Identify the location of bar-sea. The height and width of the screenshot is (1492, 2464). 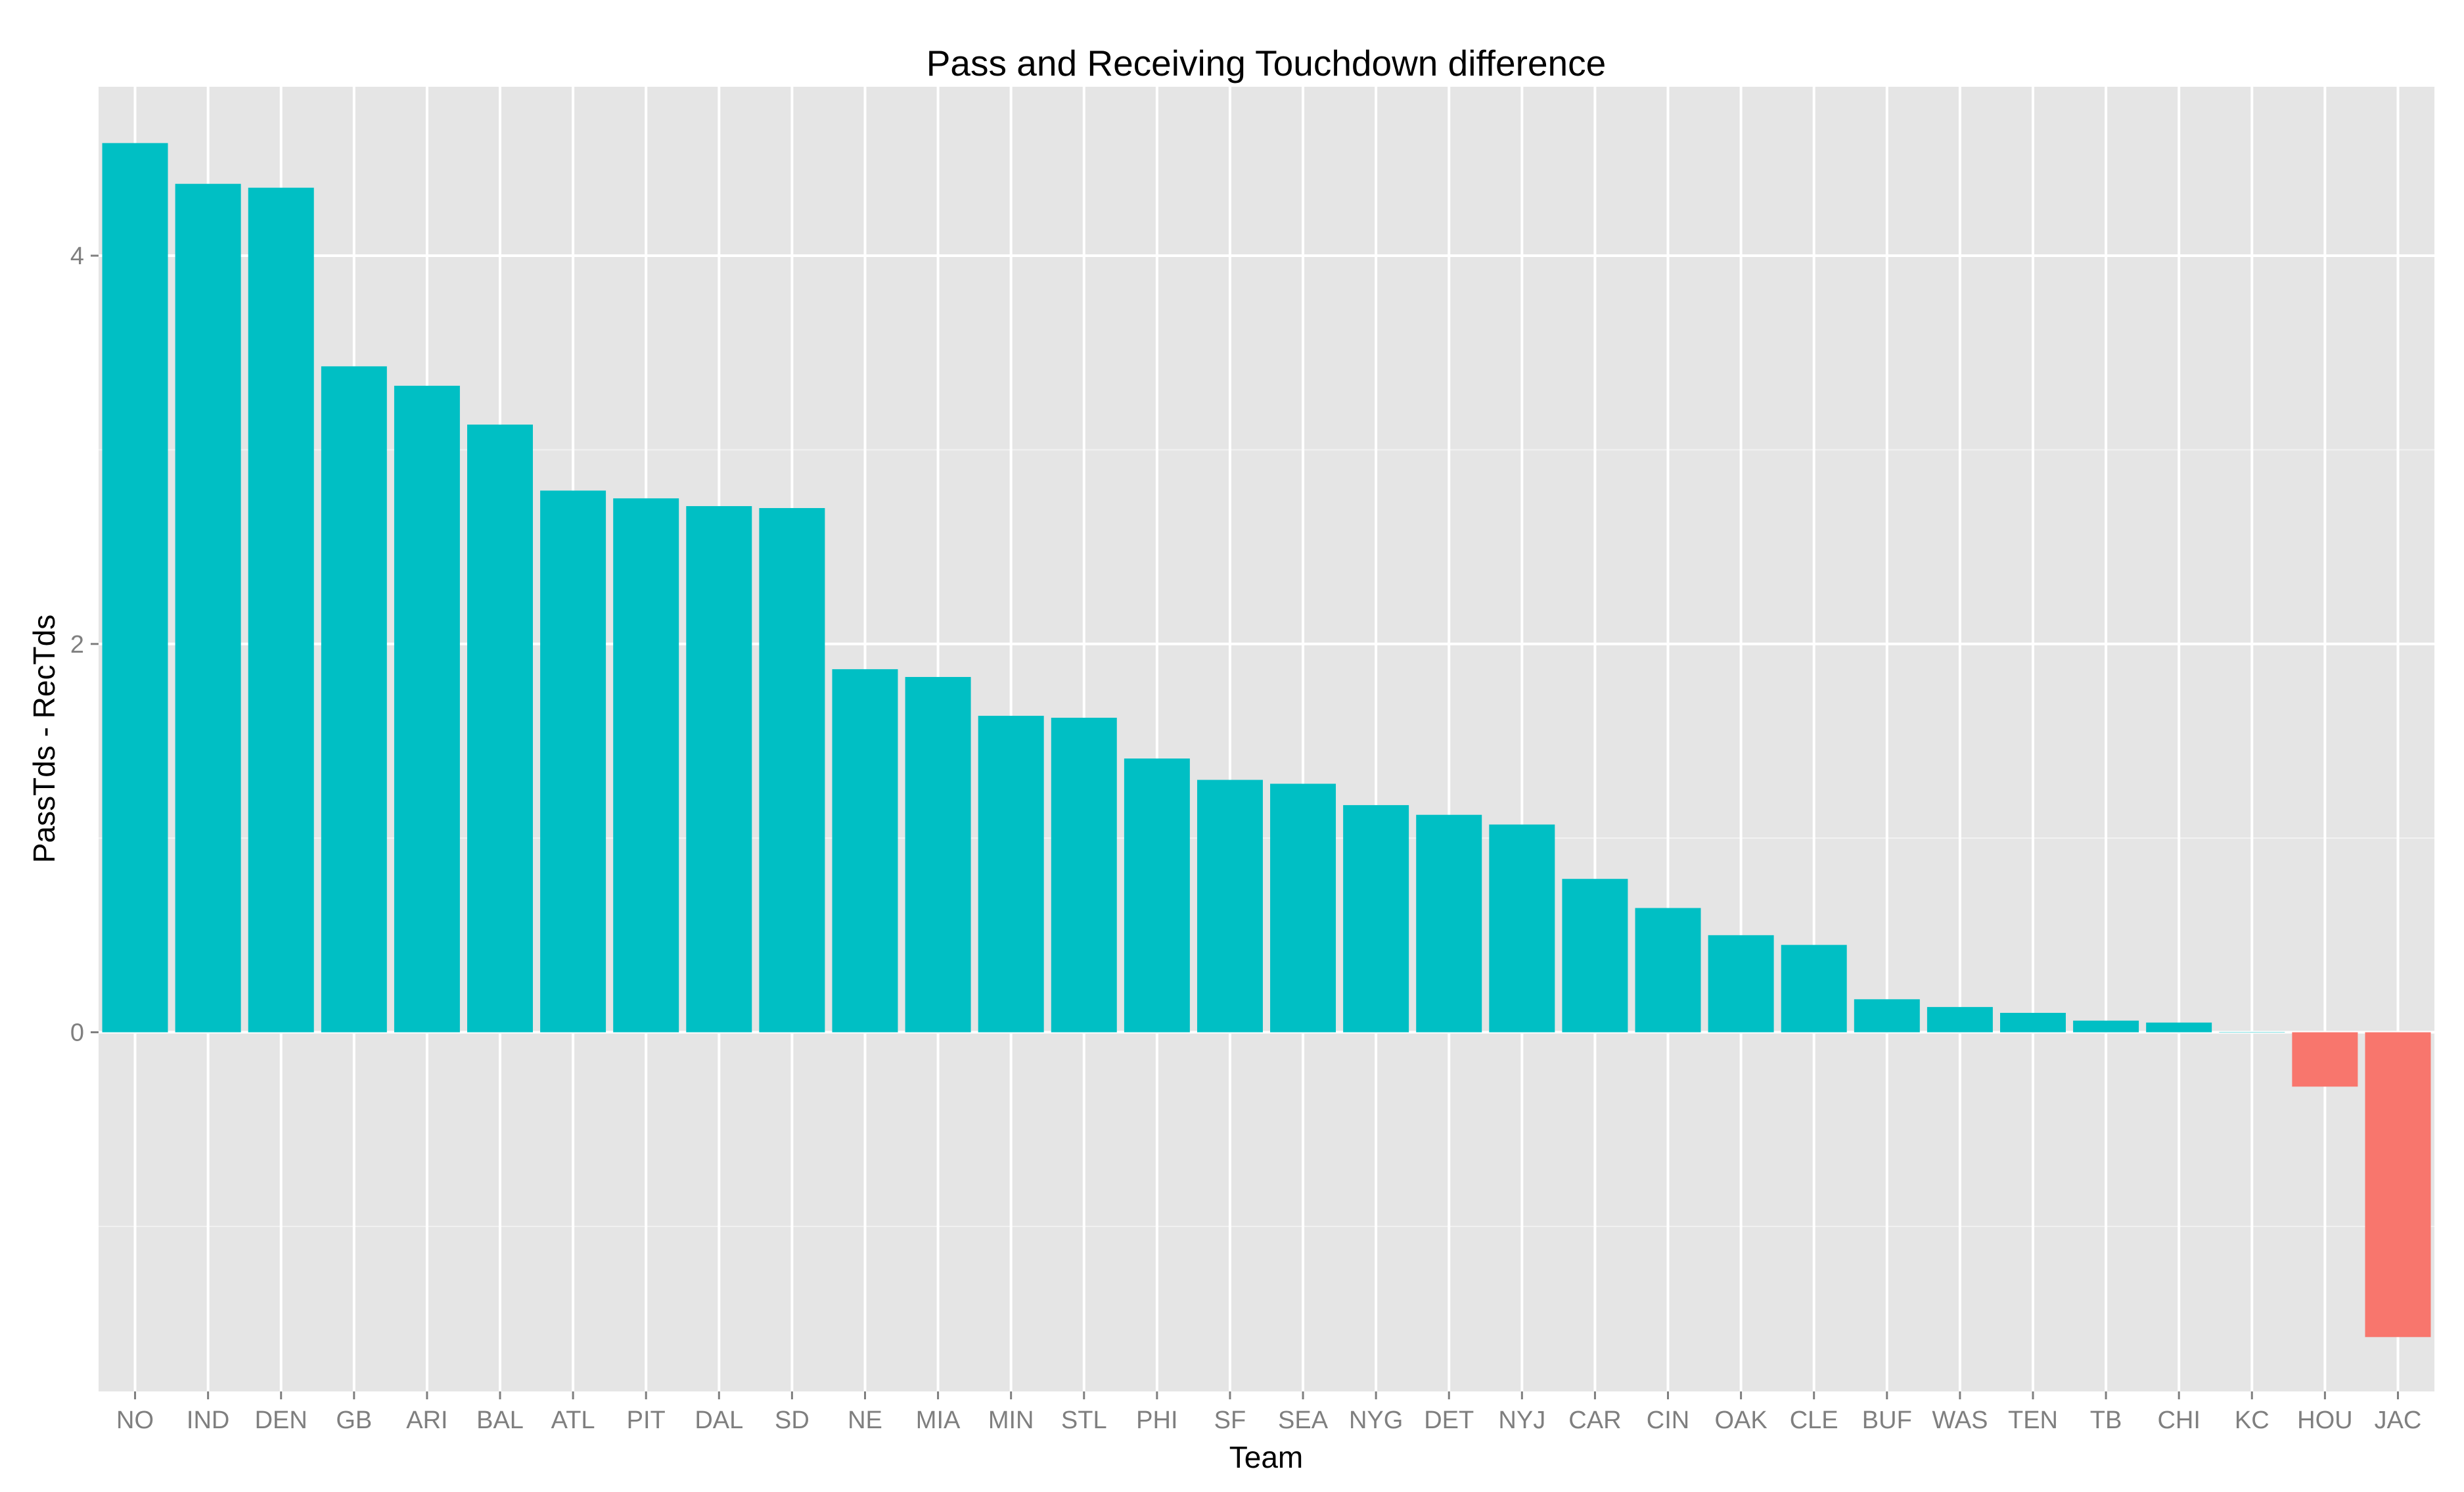
(1303, 908).